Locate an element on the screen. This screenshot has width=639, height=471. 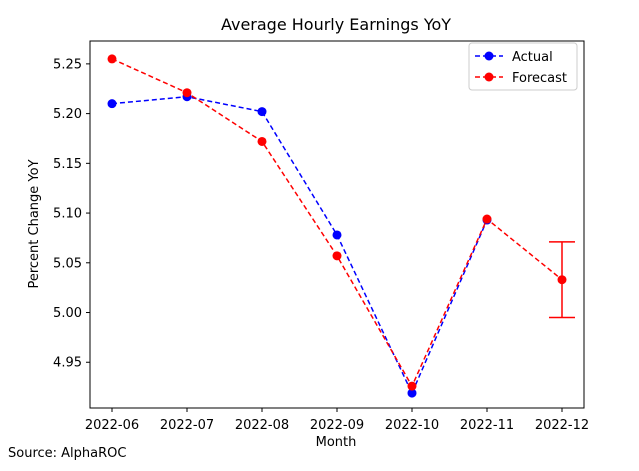
legend-frame is located at coordinates (523, 66).